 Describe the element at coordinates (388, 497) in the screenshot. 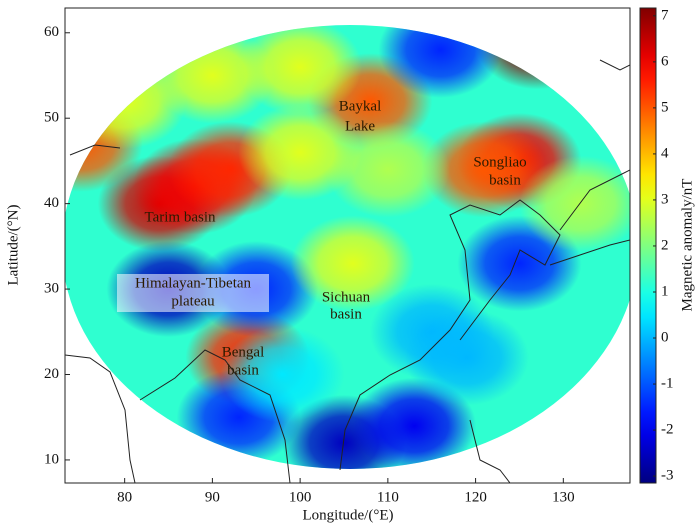

I see `x-tick-label: 110` at that location.